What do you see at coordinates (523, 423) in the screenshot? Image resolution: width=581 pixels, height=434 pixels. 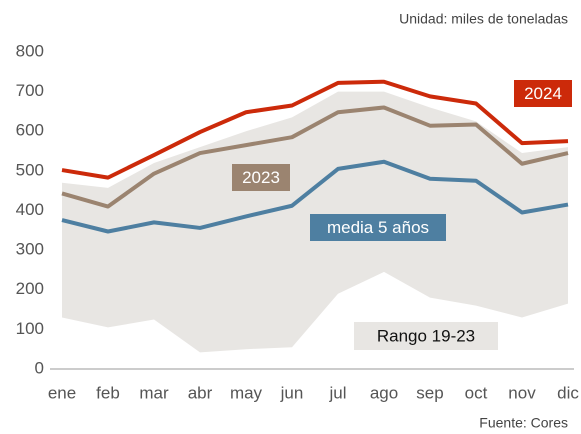 I see `chart-source: Fuente: Cores` at bounding box center [523, 423].